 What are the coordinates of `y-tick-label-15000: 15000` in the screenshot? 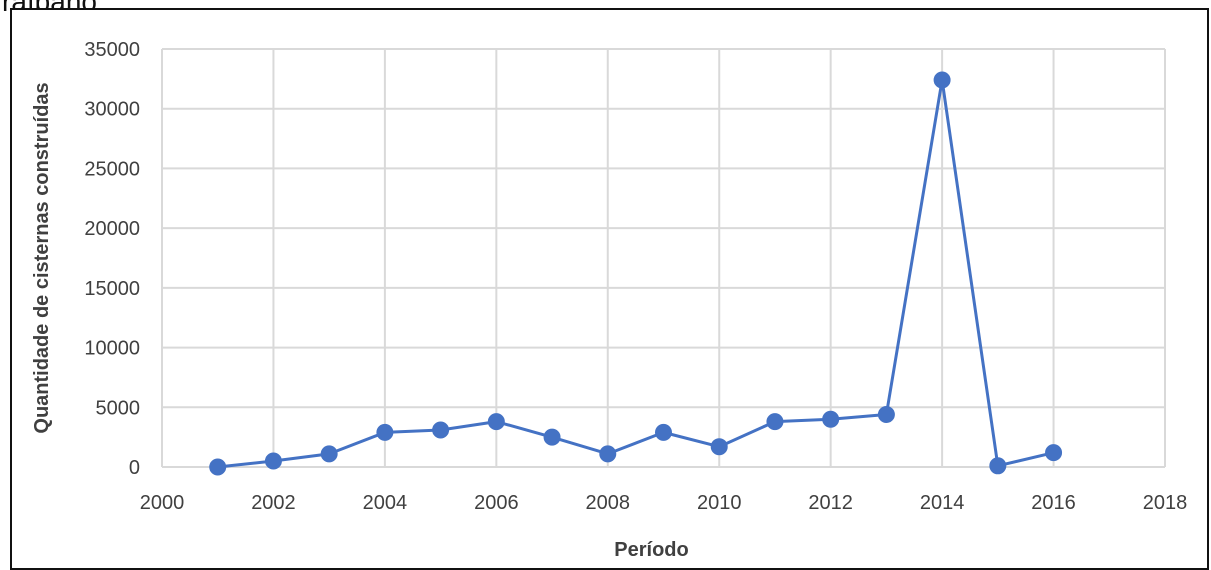 It's located at (112, 289).